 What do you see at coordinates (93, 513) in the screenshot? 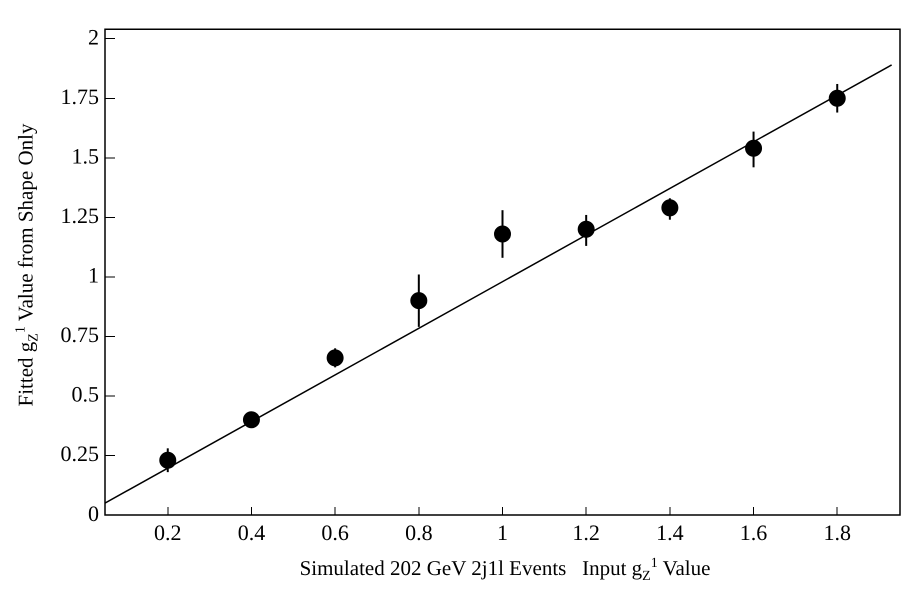
I see `y-tick-label: 0` at bounding box center [93, 513].